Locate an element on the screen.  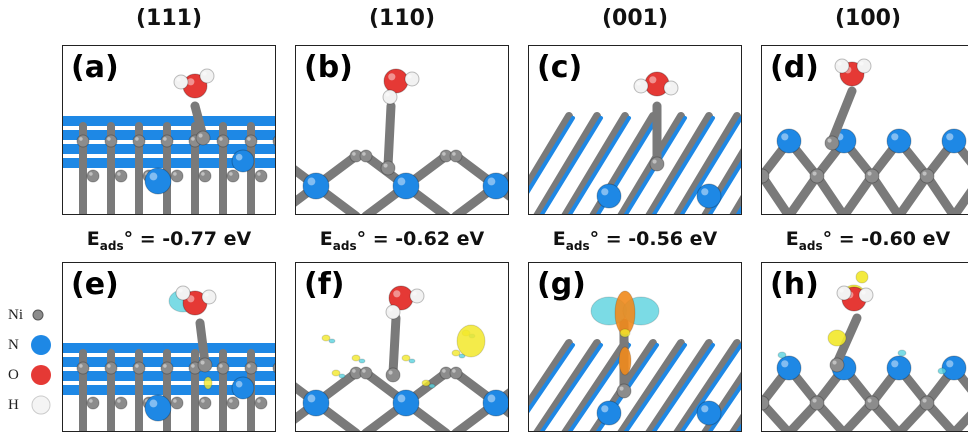
energy-001: Eads° = -0.56 eV is located at coordinates (635, 240).